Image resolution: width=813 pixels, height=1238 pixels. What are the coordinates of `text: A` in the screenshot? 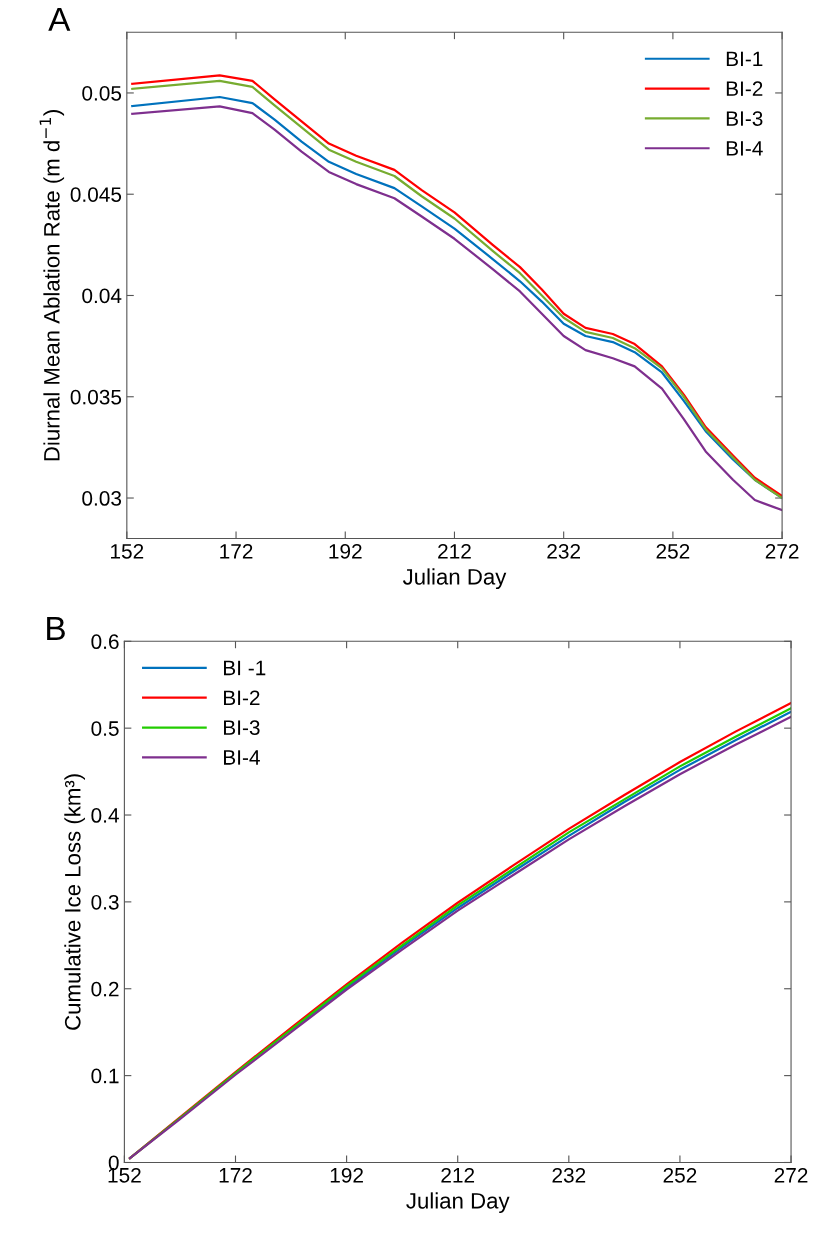 It's located at (59, 19).